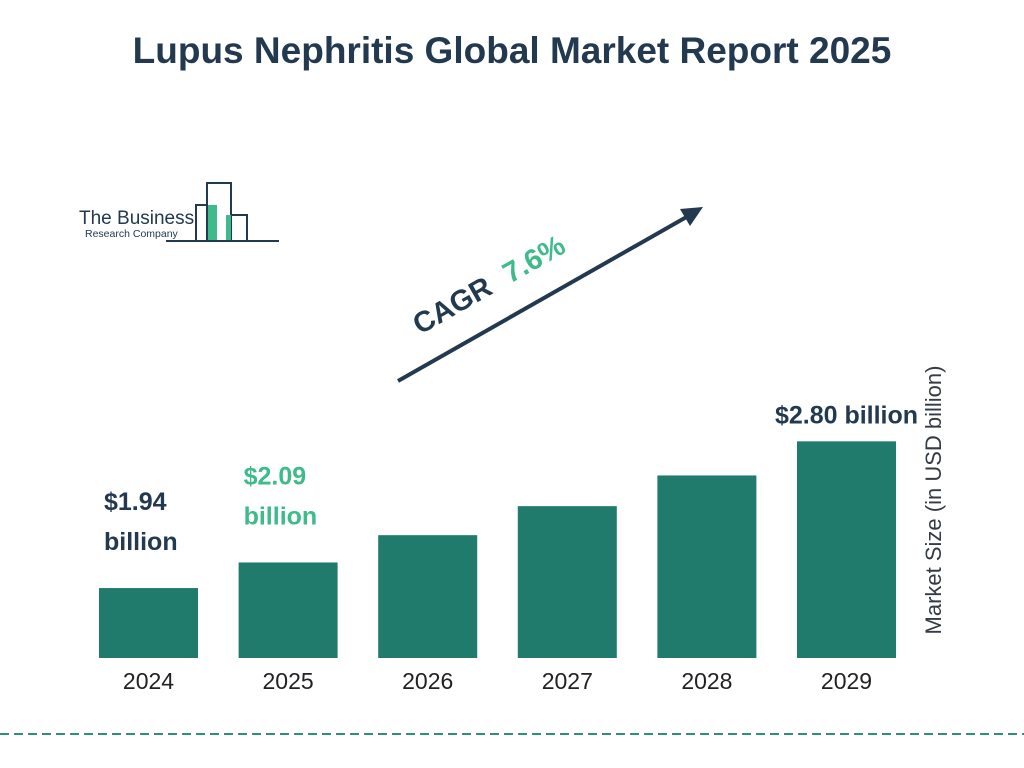  I want to click on value-label-2025: billion, so click(281, 516).